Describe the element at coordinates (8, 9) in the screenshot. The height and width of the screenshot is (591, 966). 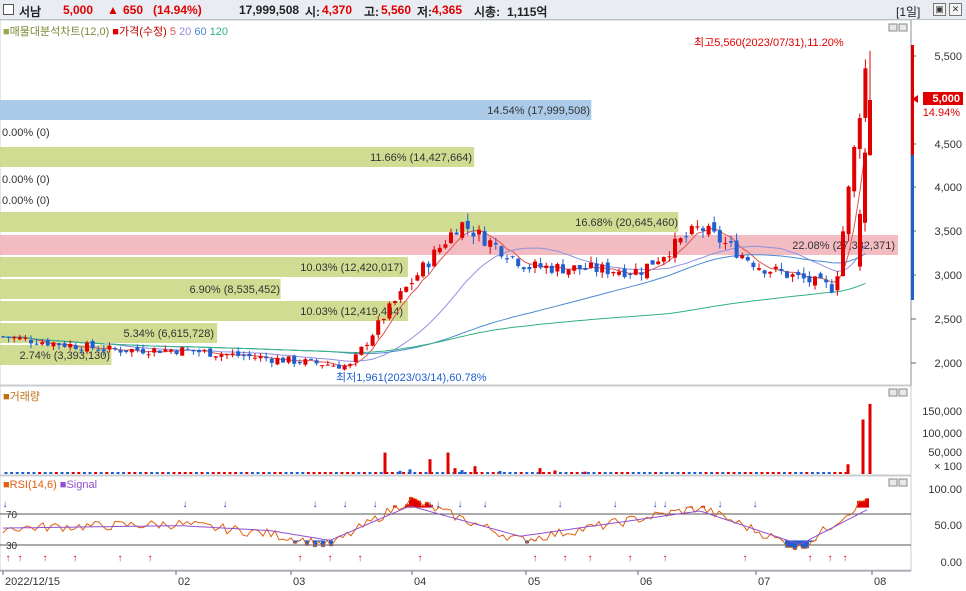
I see `select-checkbox` at that location.